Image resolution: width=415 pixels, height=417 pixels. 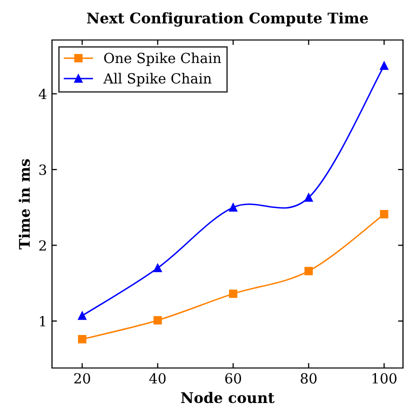 What do you see at coordinates (157, 79) in the screenshot?
I see `legend-label: All Spike Chain` at bounding box center [157, 79].